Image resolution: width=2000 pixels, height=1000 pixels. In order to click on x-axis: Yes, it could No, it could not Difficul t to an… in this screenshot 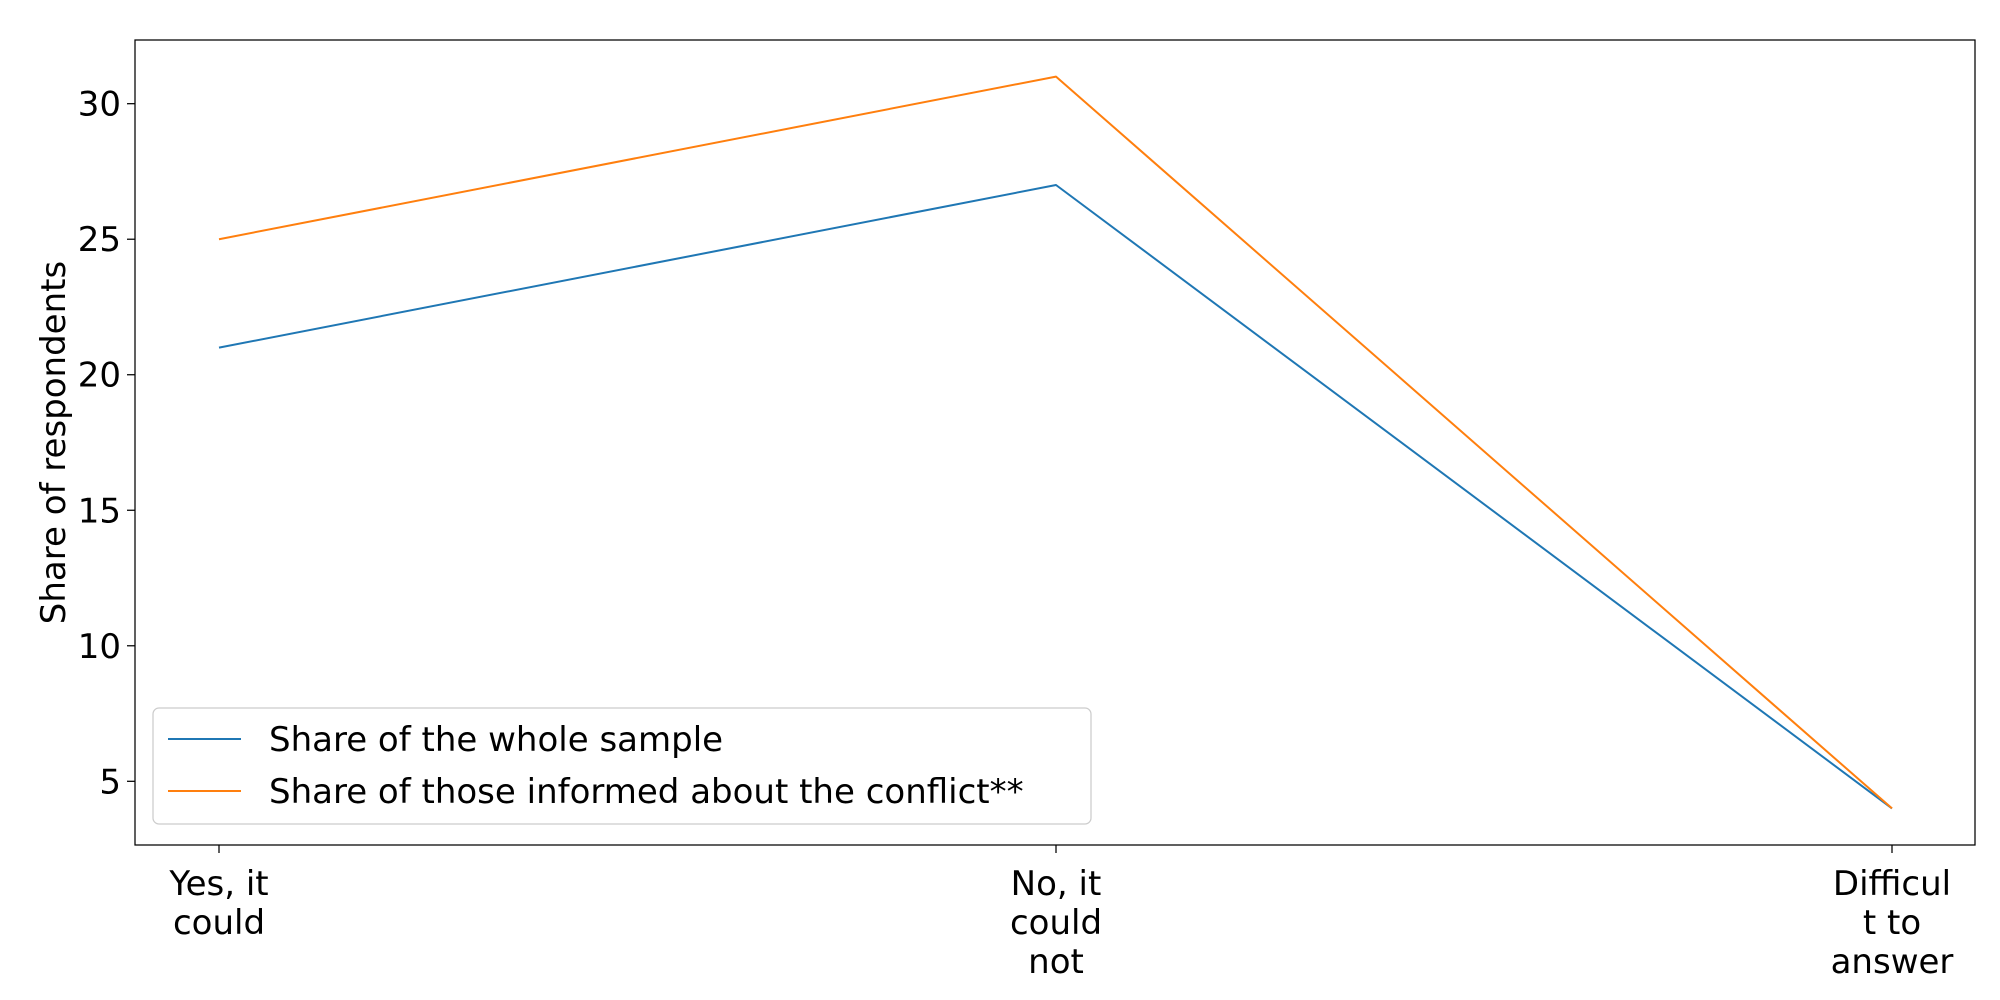, I will do `click(1060, 913)`.